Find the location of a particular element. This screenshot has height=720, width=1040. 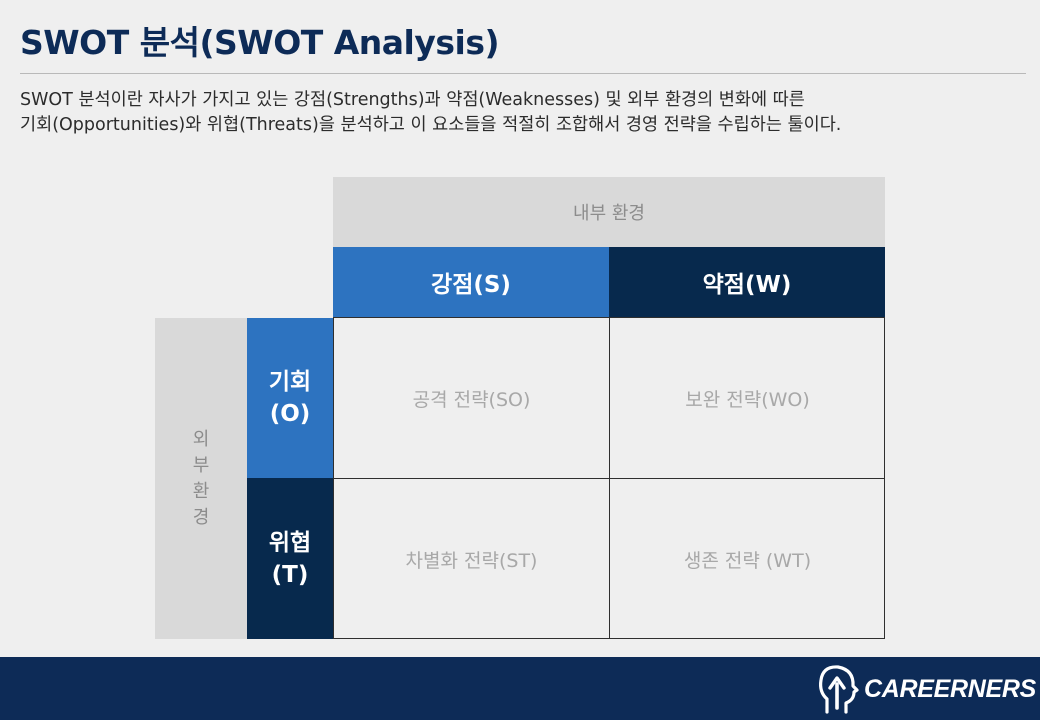

external-label-char: 환 is located at coordinates (201, 491).